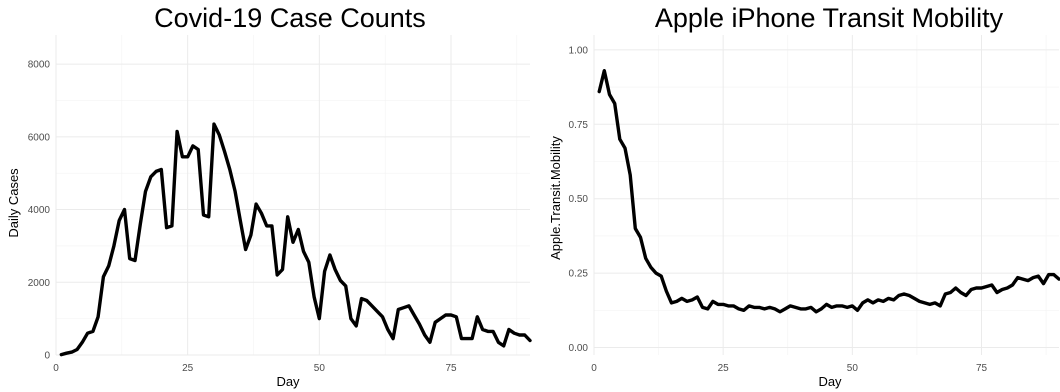  What do you see at coordinates (39, 283) in the screenshot?
I see `y-tick-label: 2000` at bounding box center [39, 283].